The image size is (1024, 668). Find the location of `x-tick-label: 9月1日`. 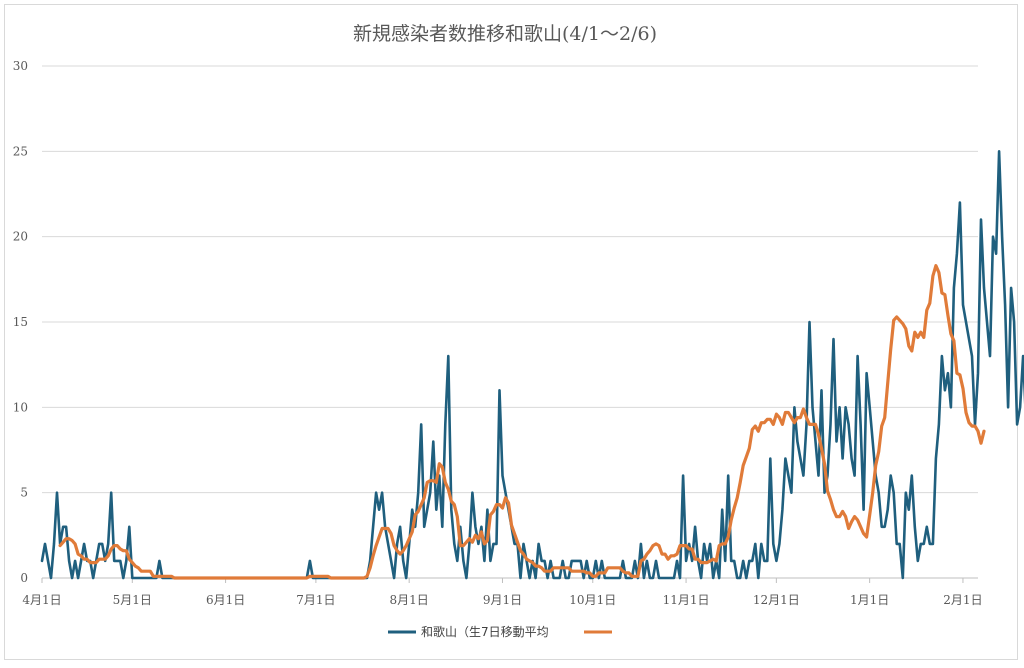

x-tick-label: 9月1日 is located at coordinates (502, 600).